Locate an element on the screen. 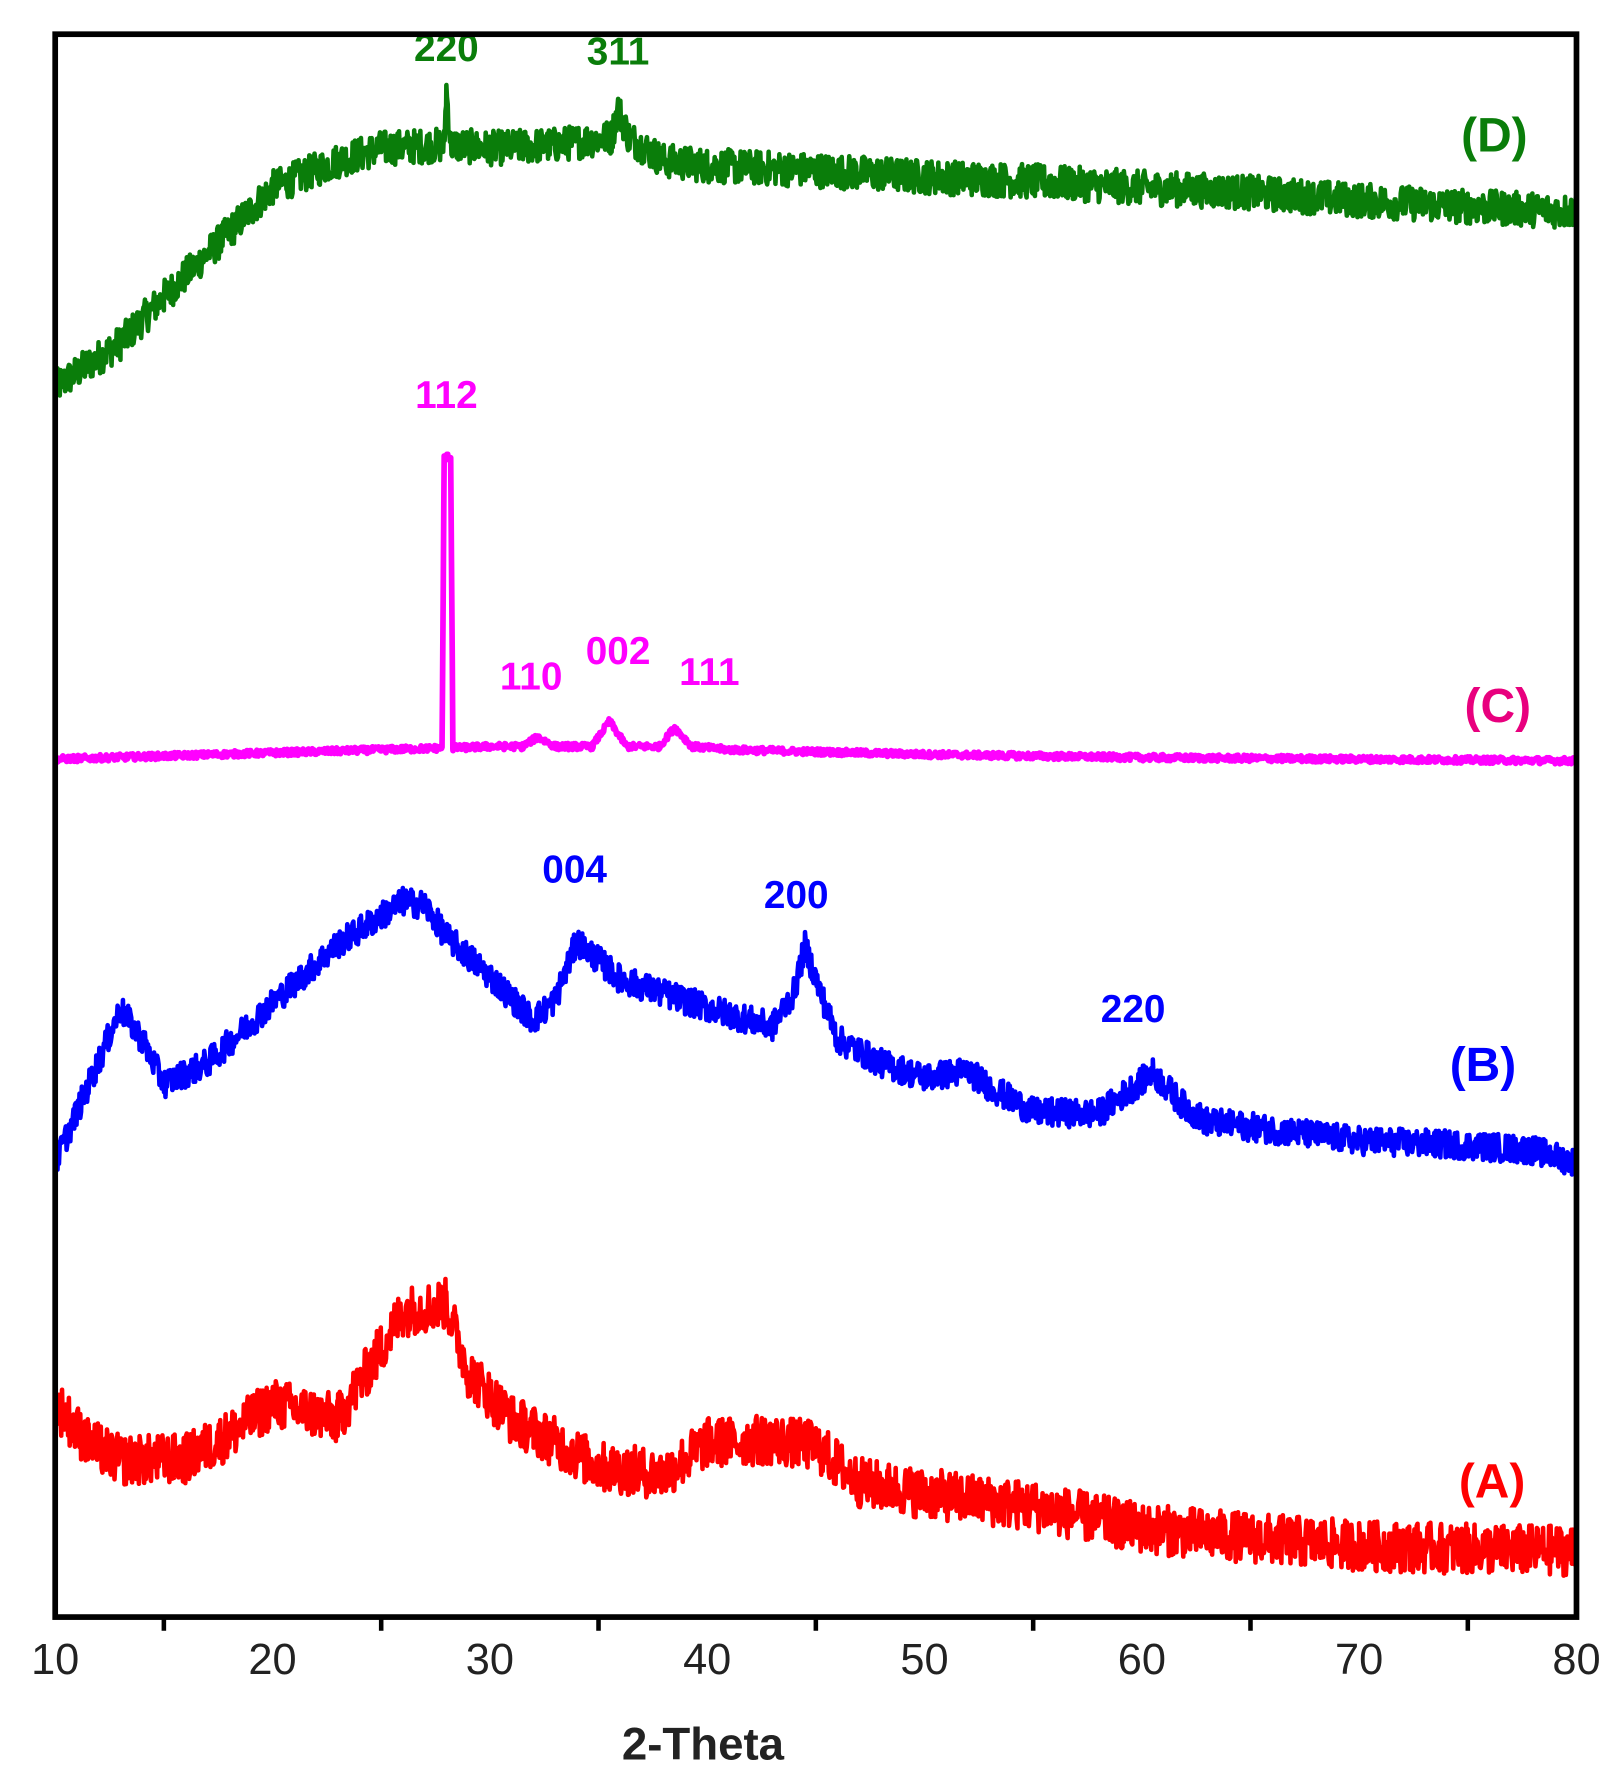 This screenshot has height=1787, width=1618. x-tick-label: 20 is located at coordinates (272, 1660).